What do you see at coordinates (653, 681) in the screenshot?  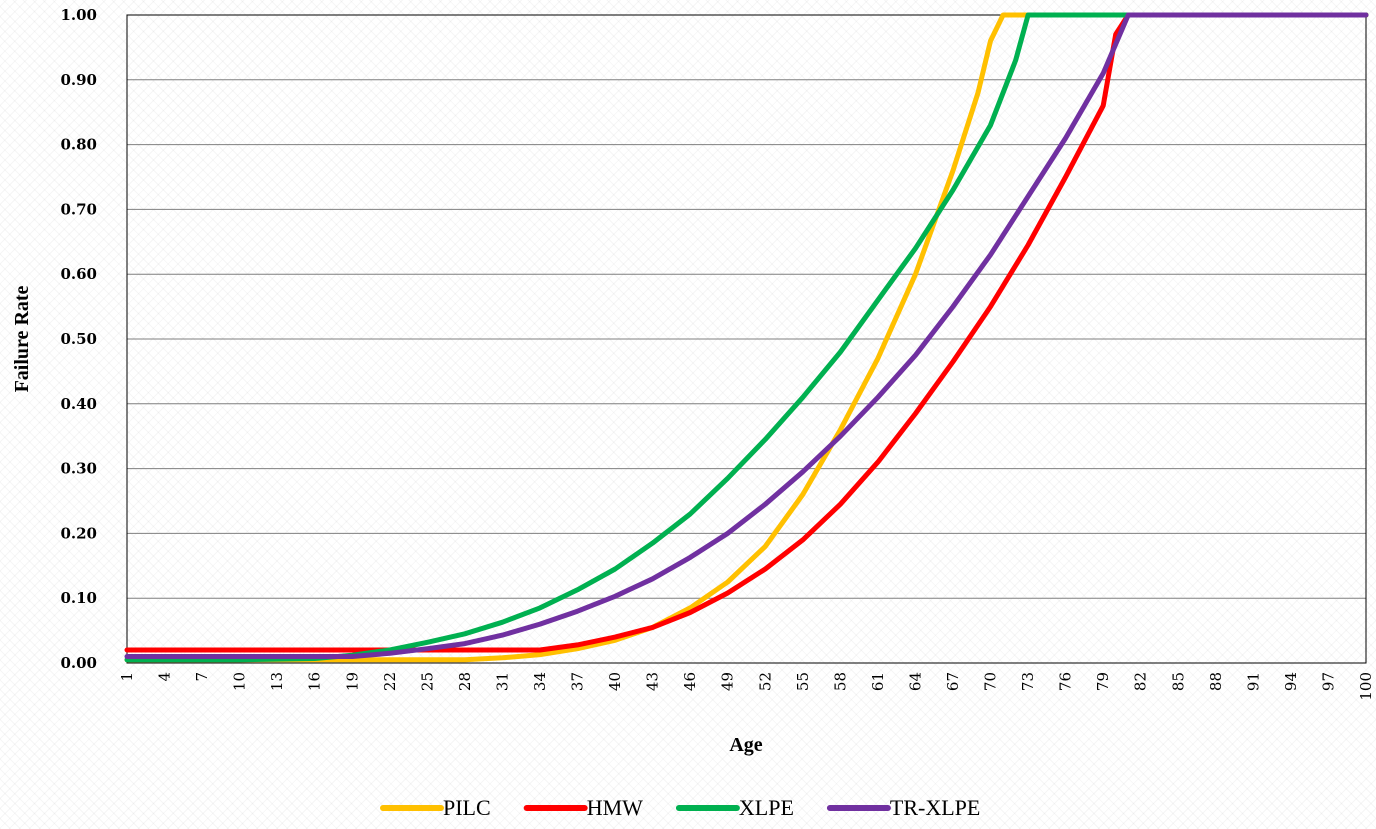 I see `x-tick-label: 43` at bounding box center [653, 681].